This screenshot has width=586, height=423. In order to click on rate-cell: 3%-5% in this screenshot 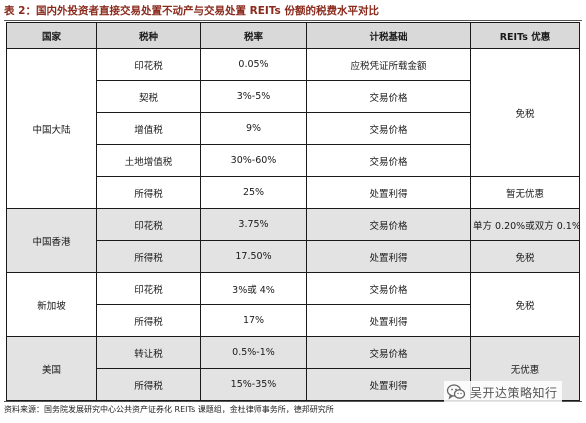, I will do `click(253, 96)`.